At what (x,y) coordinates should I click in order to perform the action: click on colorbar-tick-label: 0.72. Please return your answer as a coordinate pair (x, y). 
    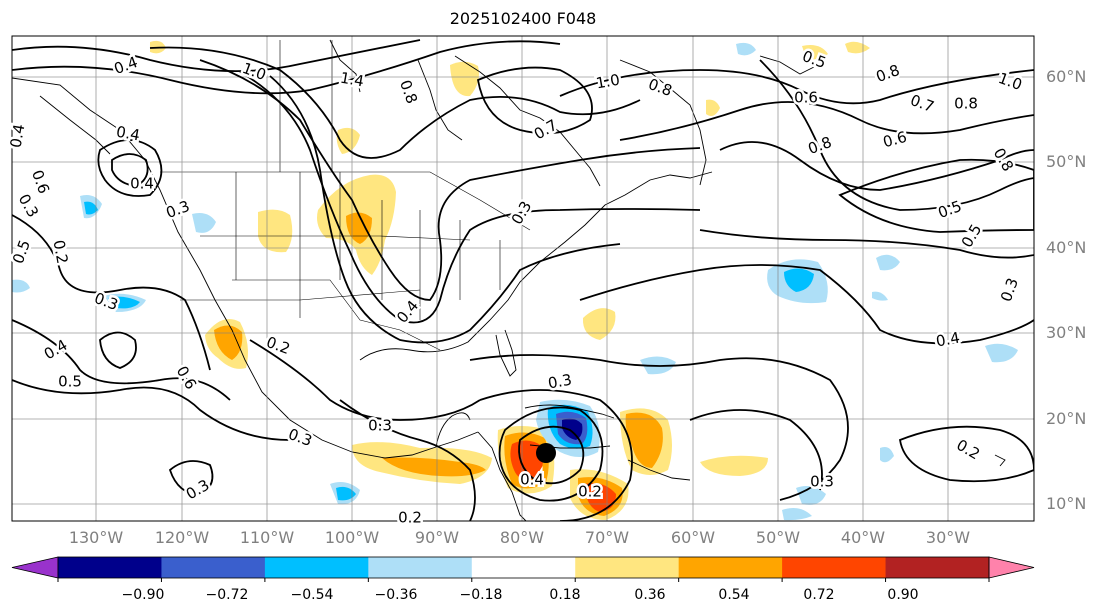
    Looking at the image, I should click on (819, 595).